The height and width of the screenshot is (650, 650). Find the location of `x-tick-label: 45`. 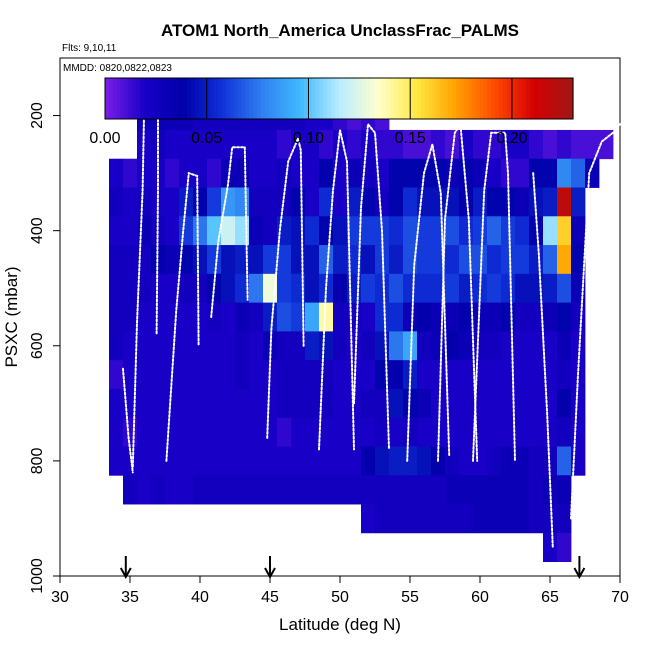

x-tick-label: 45 is located at coordinates (270, 597).